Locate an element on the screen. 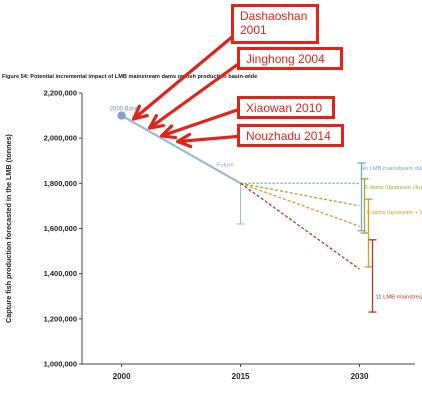 The width and height of the screenshot is (422, 401). y-tick-label: 1,800,000 is located at coordinates (60, 183).